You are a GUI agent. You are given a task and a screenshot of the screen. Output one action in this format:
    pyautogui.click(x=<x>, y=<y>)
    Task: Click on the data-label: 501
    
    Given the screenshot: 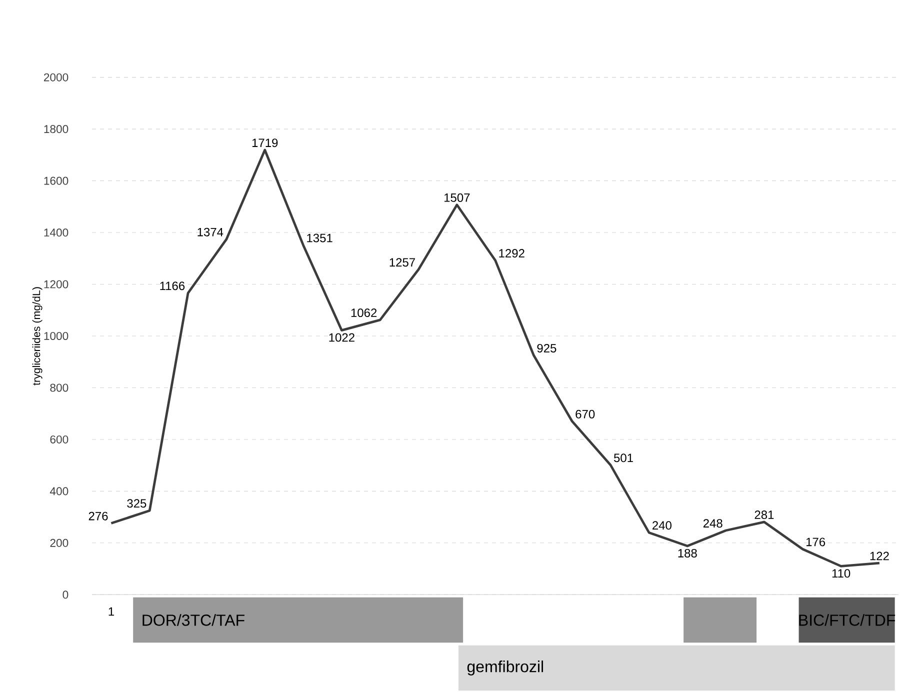 What is the action you would take?
    pyautogui.click(x=623, y=458)
    